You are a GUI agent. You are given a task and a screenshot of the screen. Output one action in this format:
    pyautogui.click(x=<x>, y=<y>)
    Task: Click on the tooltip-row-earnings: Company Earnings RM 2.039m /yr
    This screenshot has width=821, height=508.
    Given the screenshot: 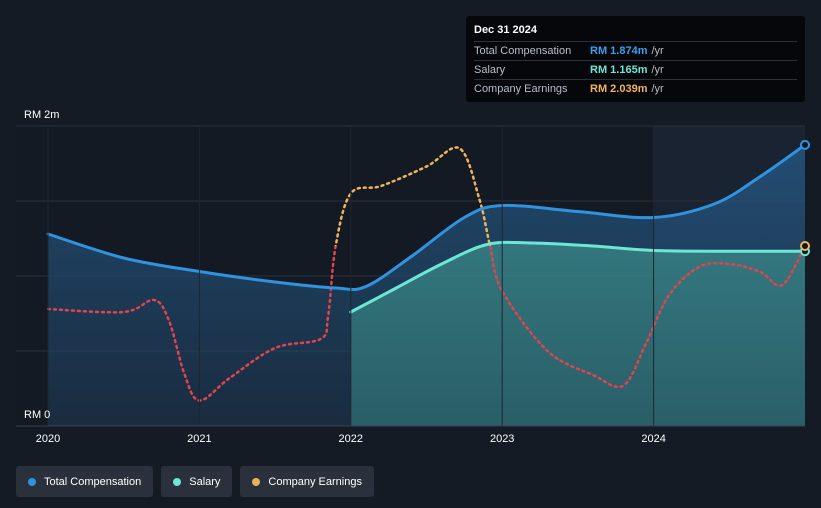 What is the action you would take?
    pyautogui.click(x=635, y=88)
    